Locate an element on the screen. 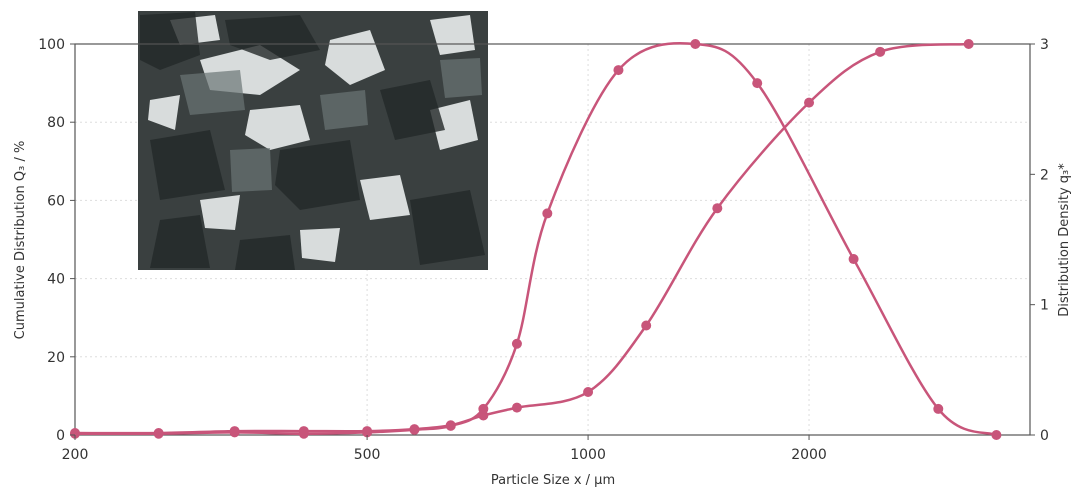 Image resolution: width=1077 pixels, height=490 pixels. y-left-tick-label: 40 is located at coordinates (56, 280).